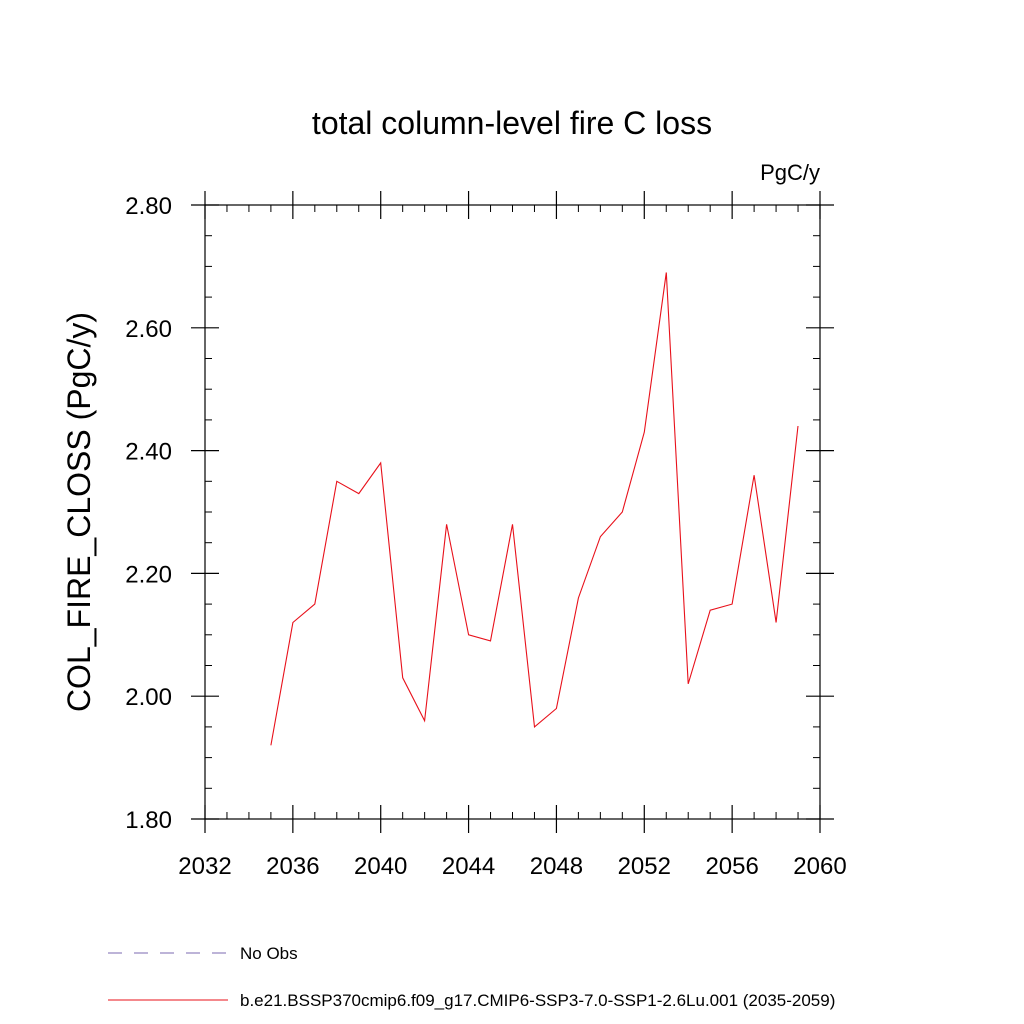  Describe the element at coordinates (790, 172) in the screenshot. I see `units-label: PgC/y` at that location.